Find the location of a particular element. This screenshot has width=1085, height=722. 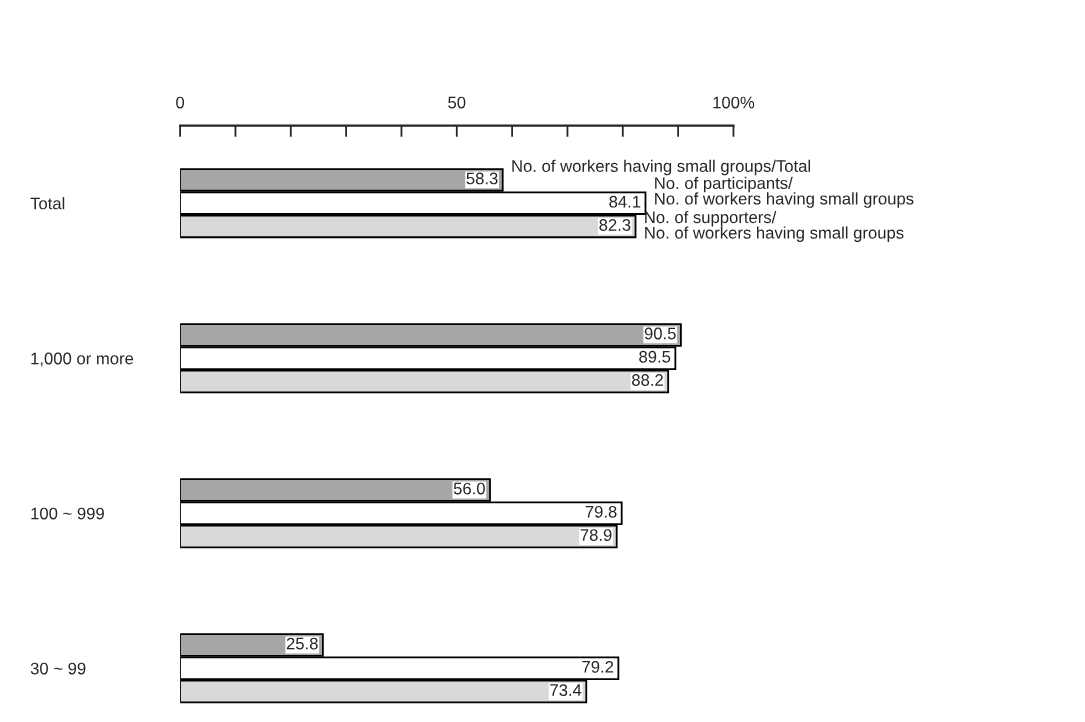

data-label: 82.3 is located at coordinates (615, 225).